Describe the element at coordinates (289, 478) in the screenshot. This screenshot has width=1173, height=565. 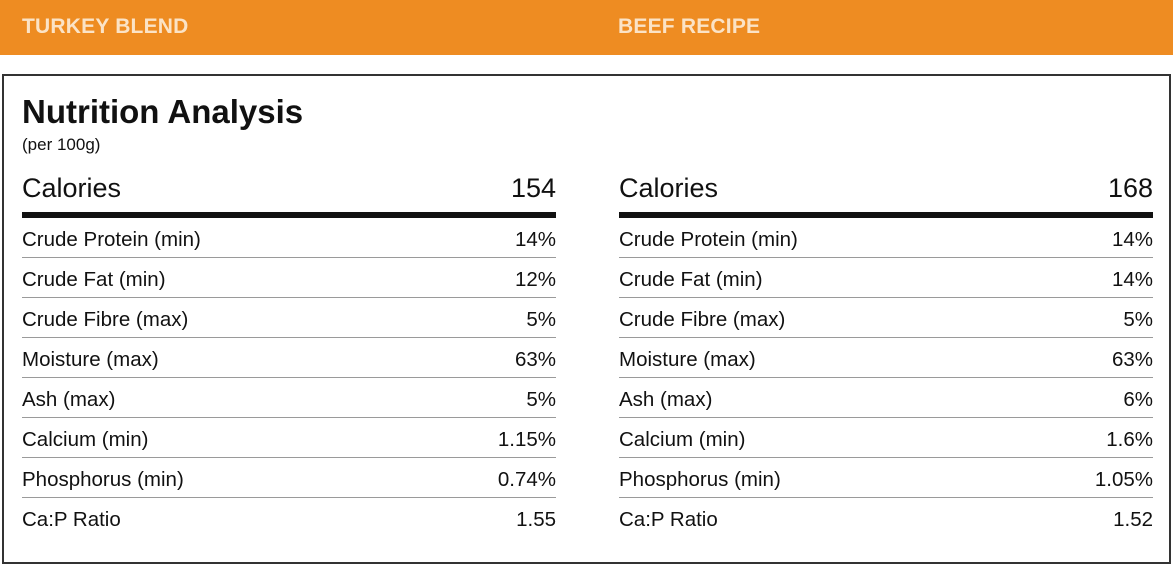
I see `table-row: Phosphorus (min) 0.74%` at that location.